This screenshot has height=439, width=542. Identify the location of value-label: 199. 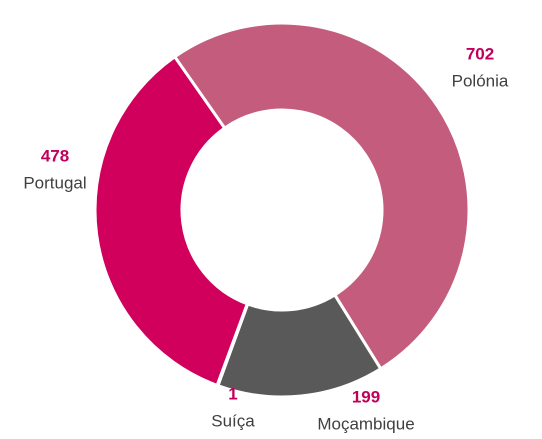
(366, 396).